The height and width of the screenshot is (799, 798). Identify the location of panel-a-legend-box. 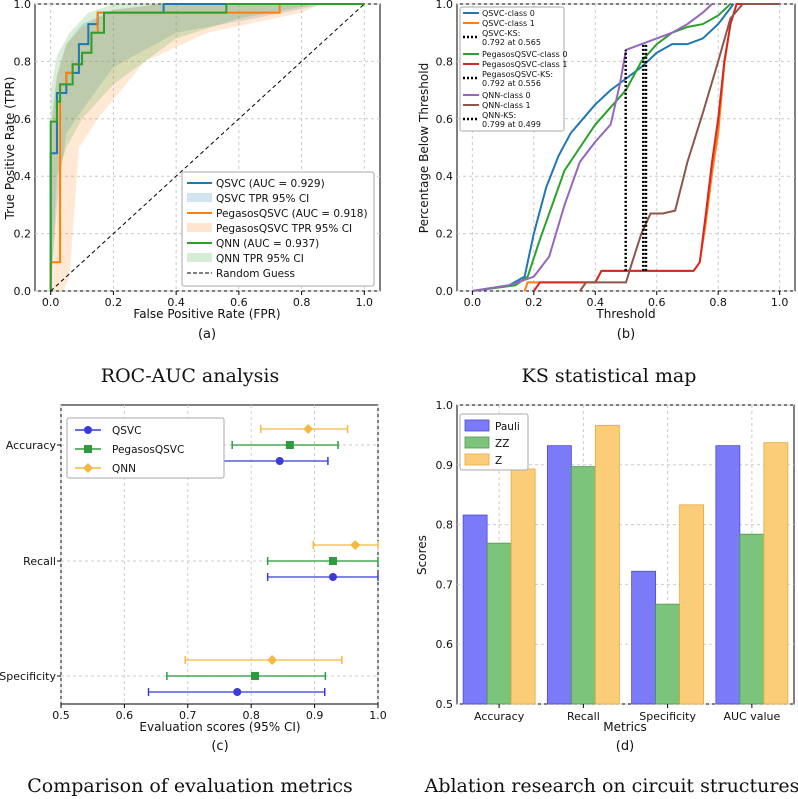
(278, 229).